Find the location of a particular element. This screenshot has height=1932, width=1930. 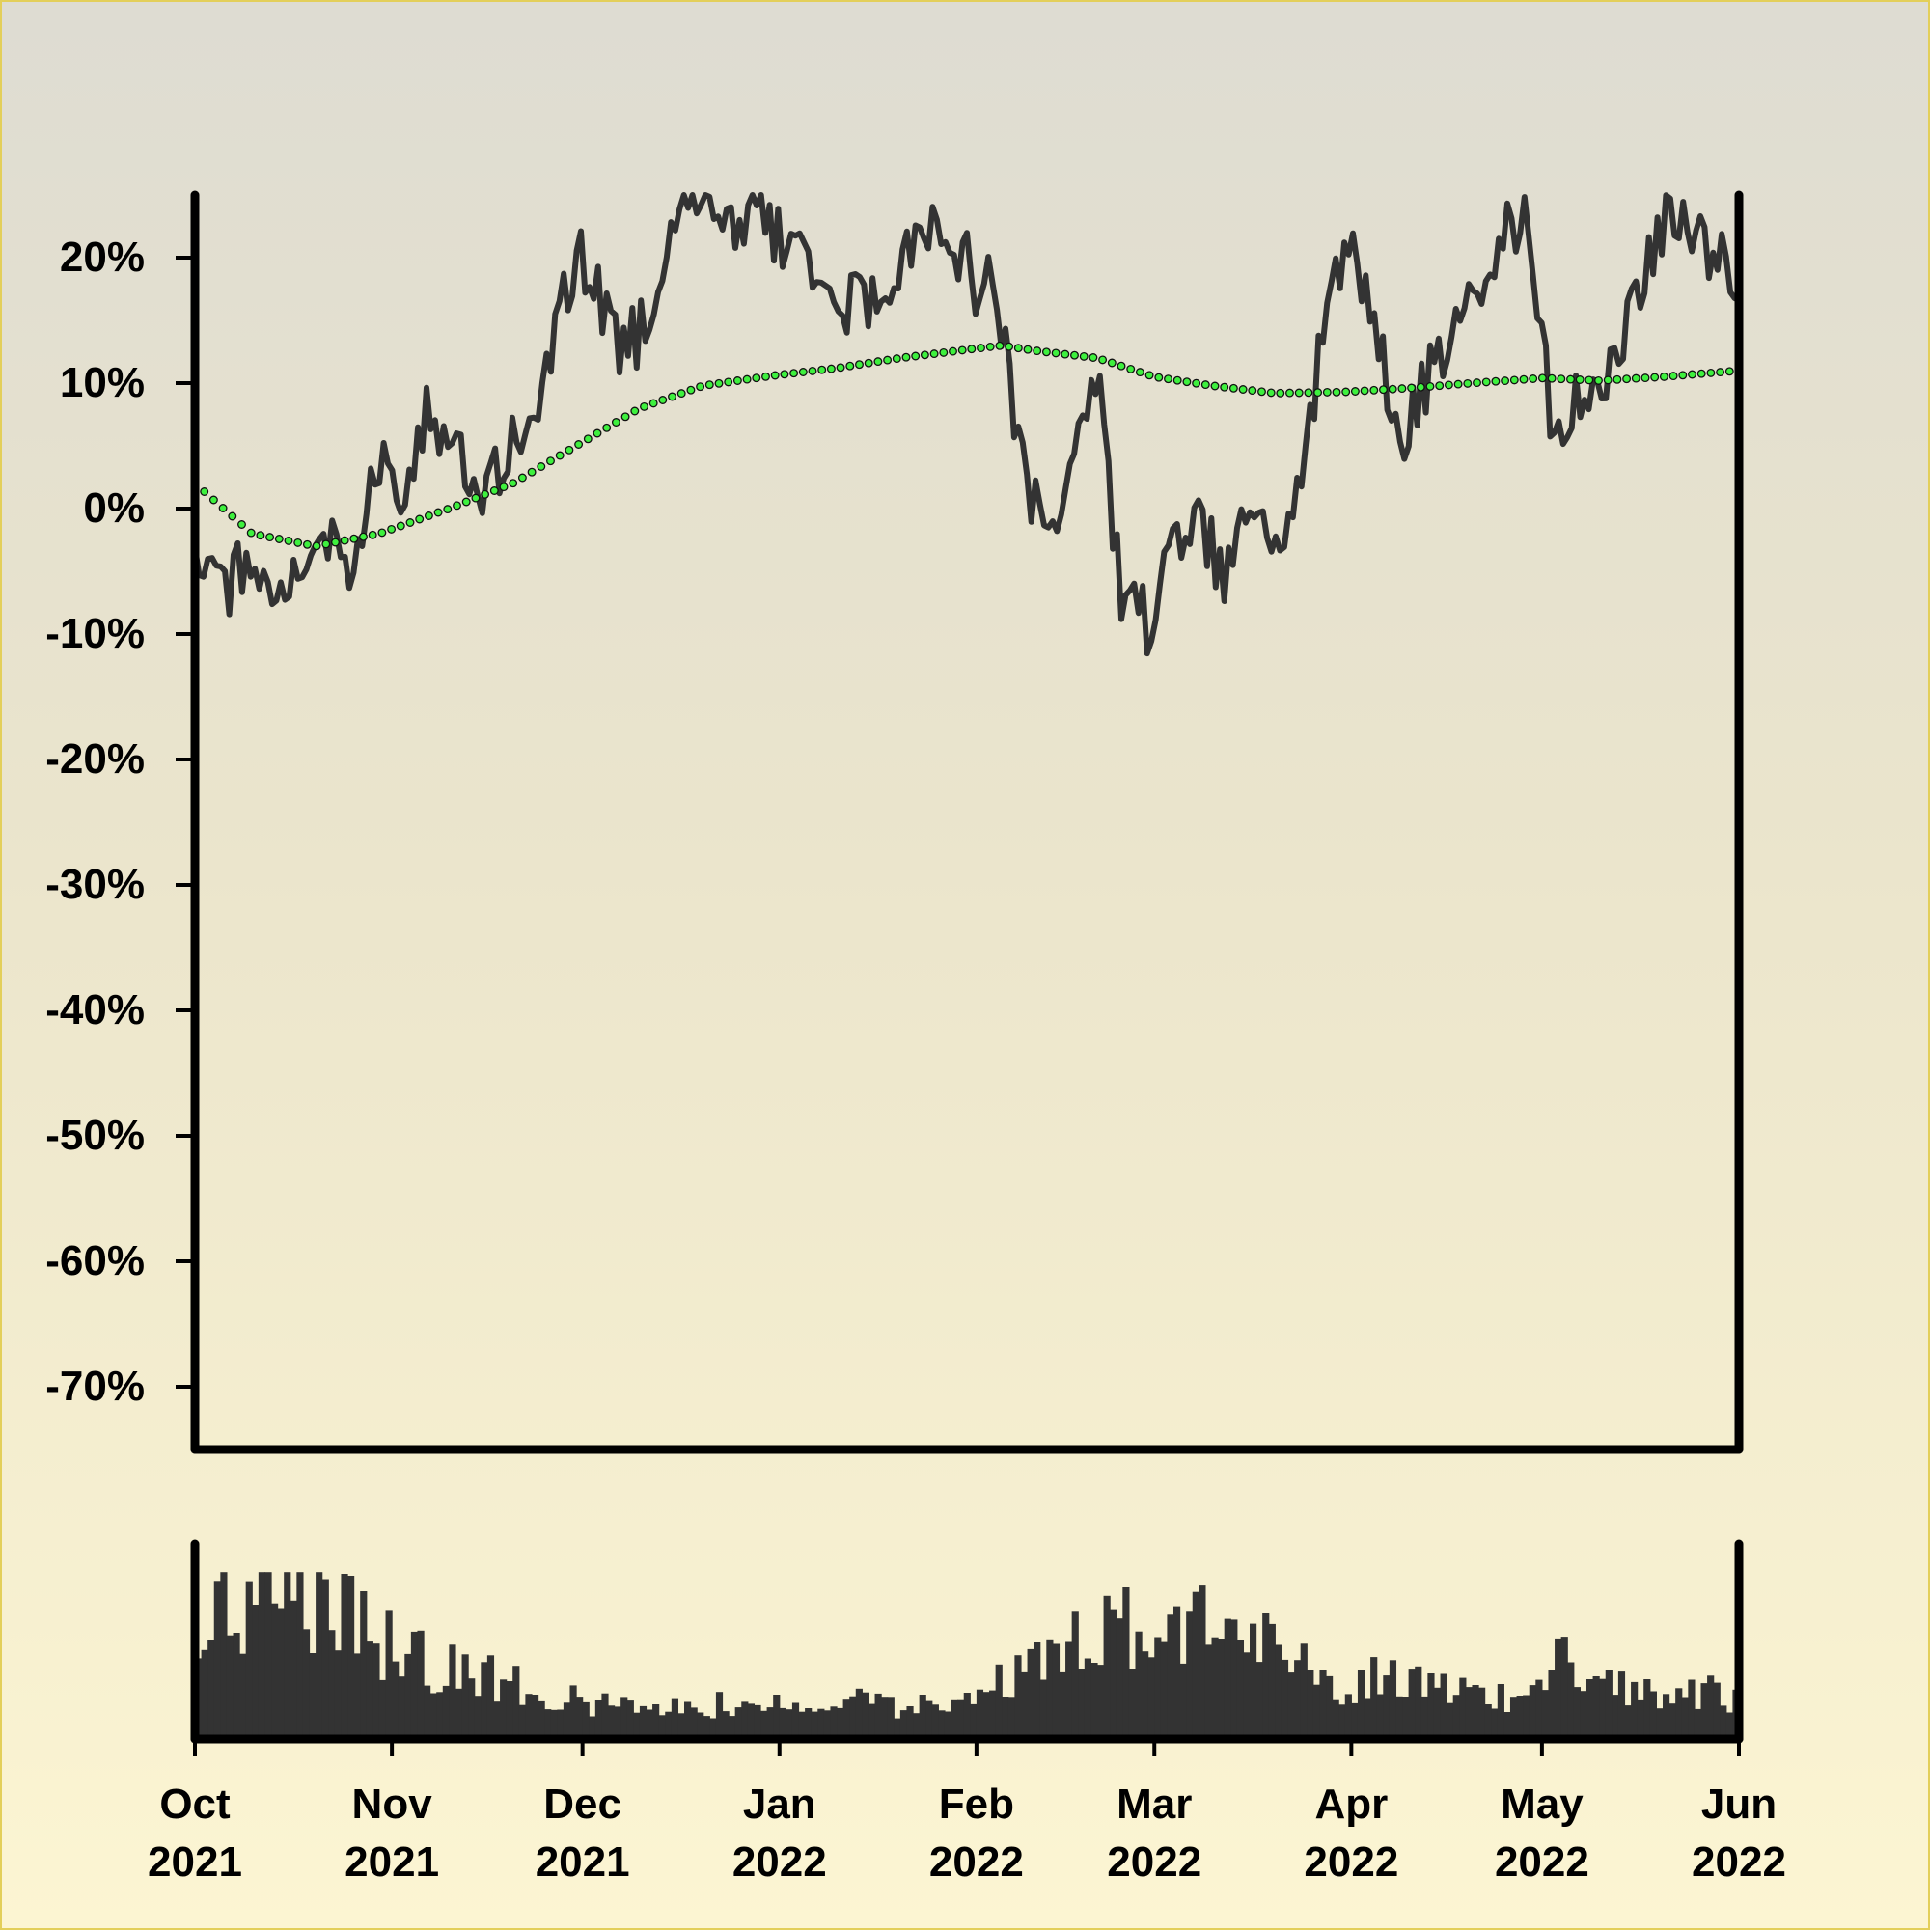

x-tick-label-month: Mar is located at coordinates (1154, 1804).